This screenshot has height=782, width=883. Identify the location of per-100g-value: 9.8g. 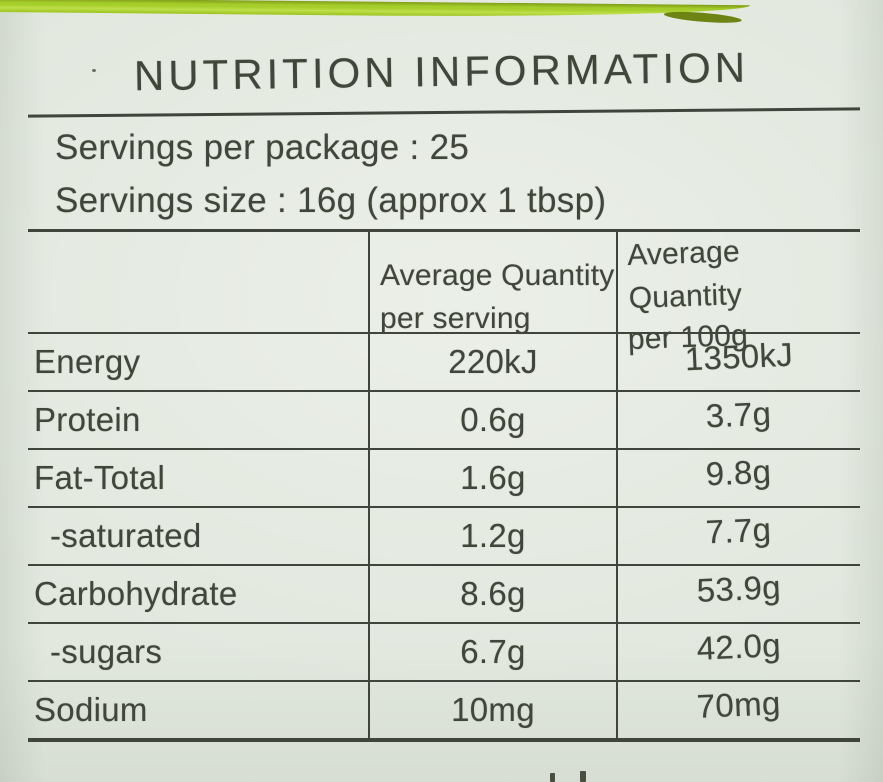
(738, 478).